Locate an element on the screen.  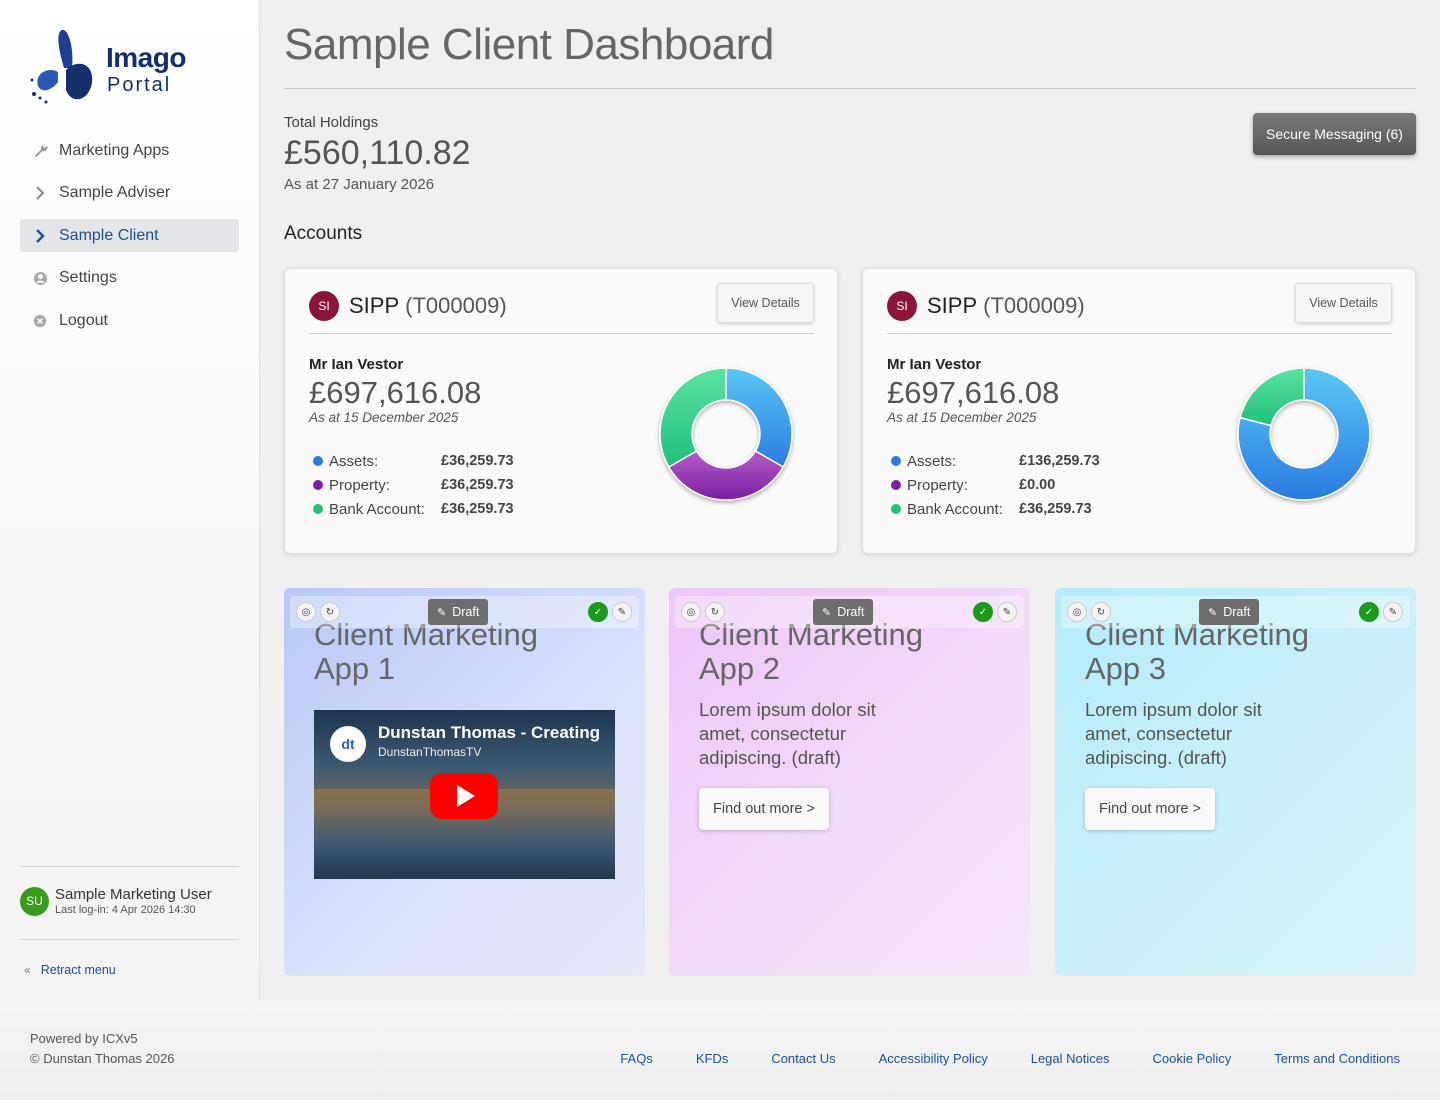
legend-label: Assets: is located at coordinates (354, 461).